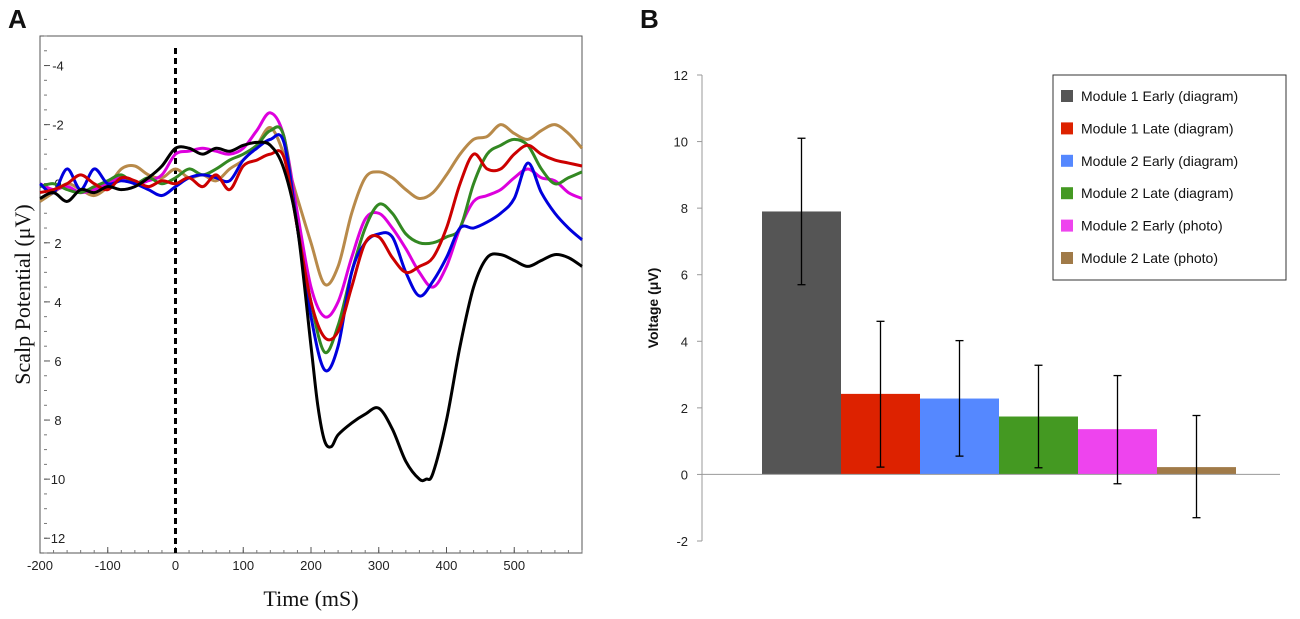  I want to click on legend-box, so click(1169, 177).